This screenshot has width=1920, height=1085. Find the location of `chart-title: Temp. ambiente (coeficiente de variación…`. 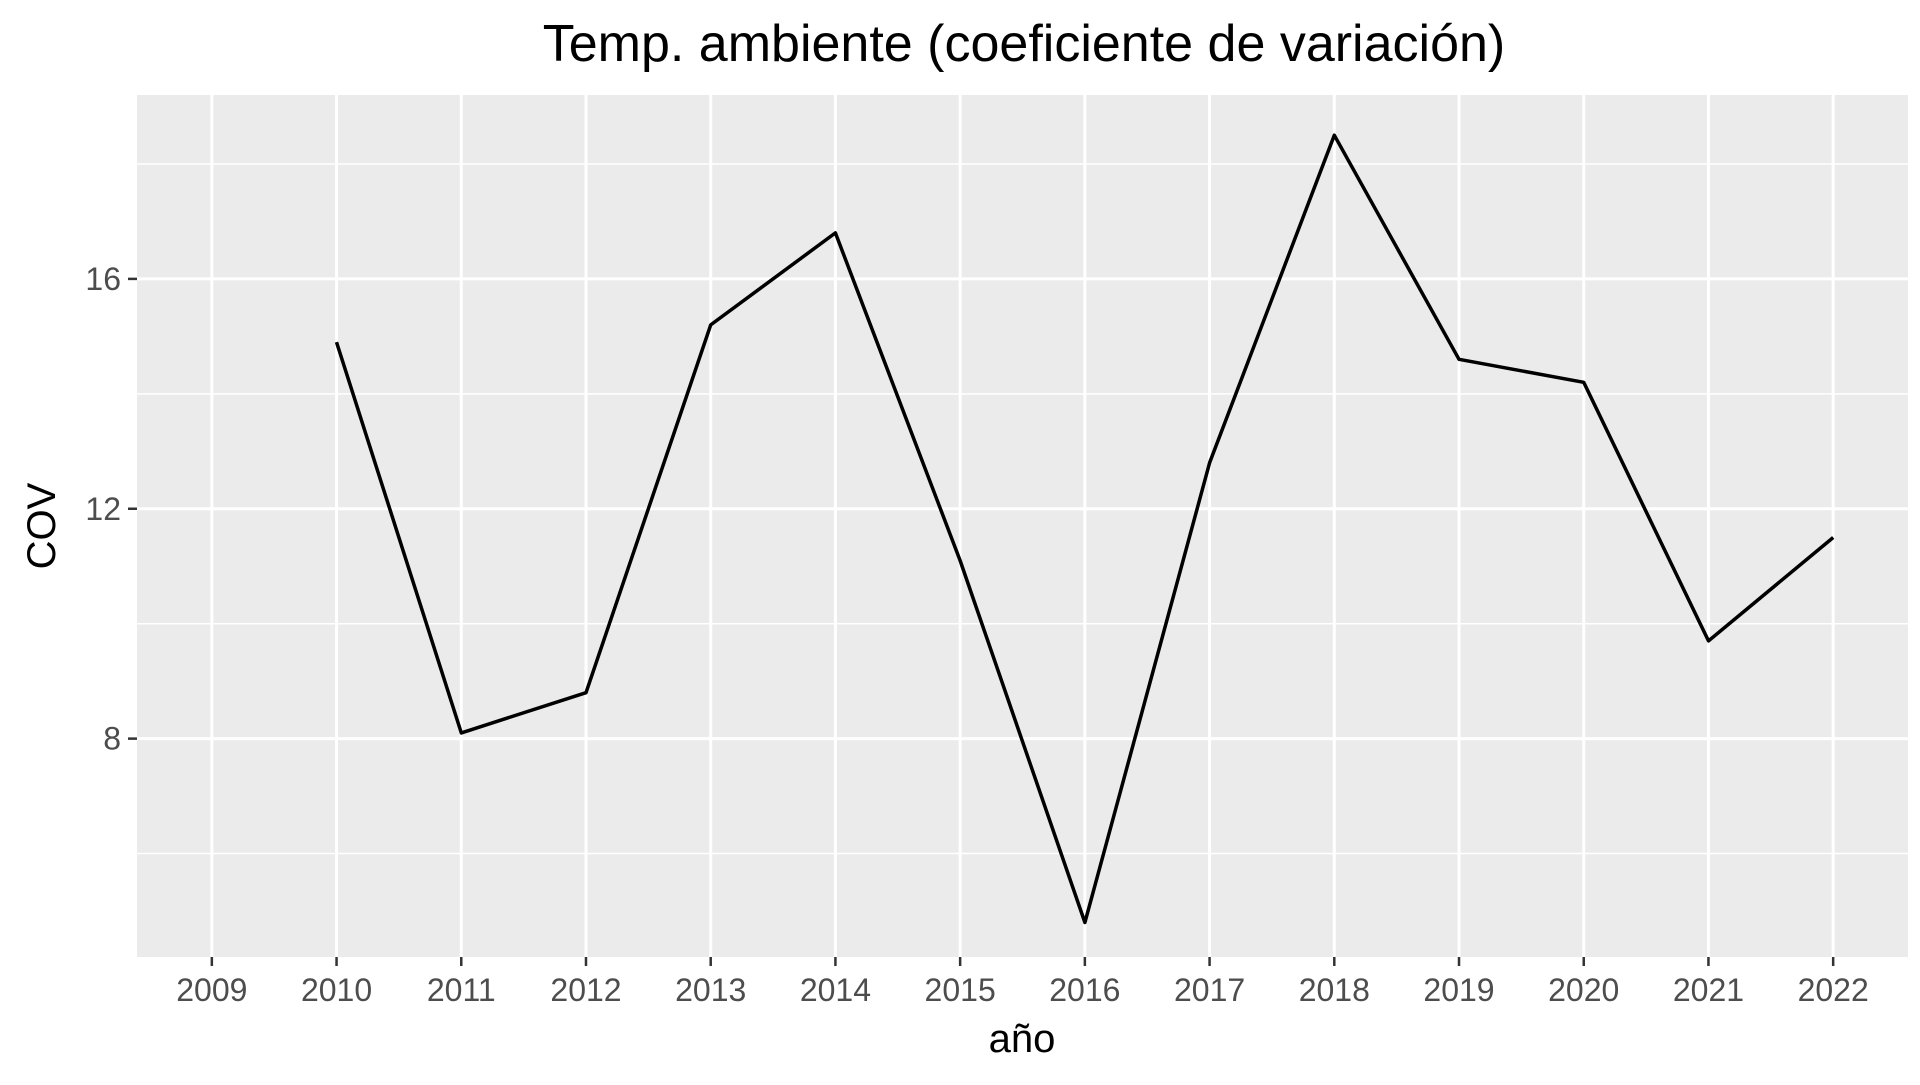

chart-title: Temp. ambiente (coeficiente de variación… is located at coordinates (1024, 44).